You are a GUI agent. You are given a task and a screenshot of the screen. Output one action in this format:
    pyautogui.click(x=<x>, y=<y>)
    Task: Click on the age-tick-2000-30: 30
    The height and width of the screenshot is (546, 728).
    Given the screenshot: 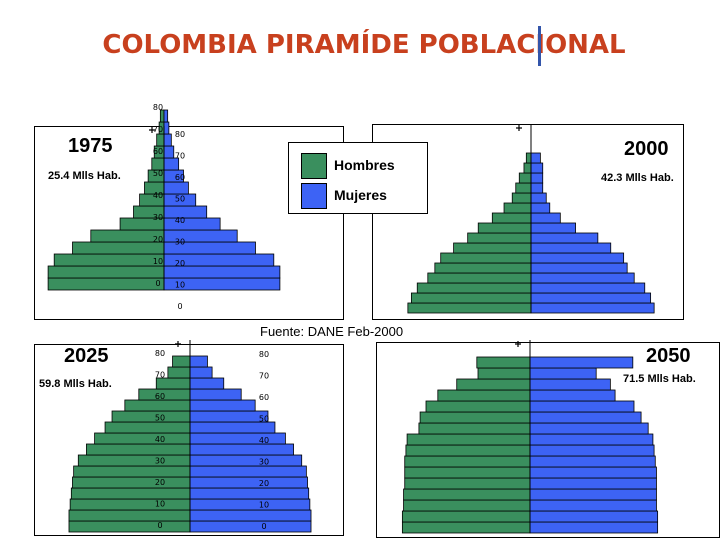 What is the action you would take?
    pyautogui.click(x=180, y=242)
    